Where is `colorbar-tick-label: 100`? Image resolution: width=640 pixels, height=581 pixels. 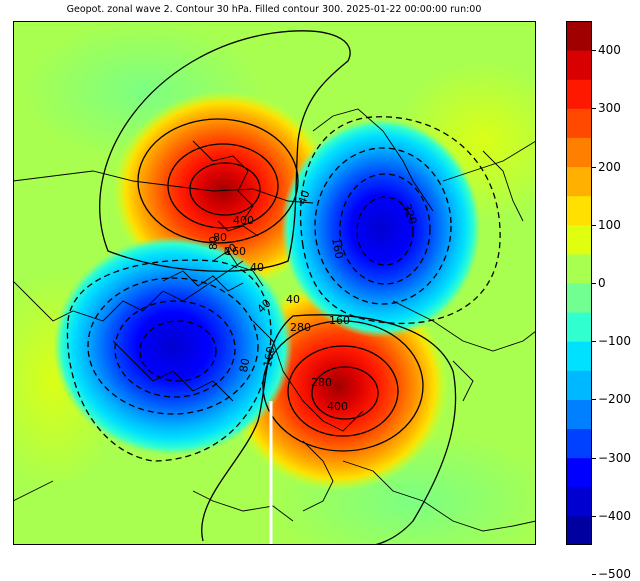
colorbar-tick-label: 100 is located at coordinates (609, 224).